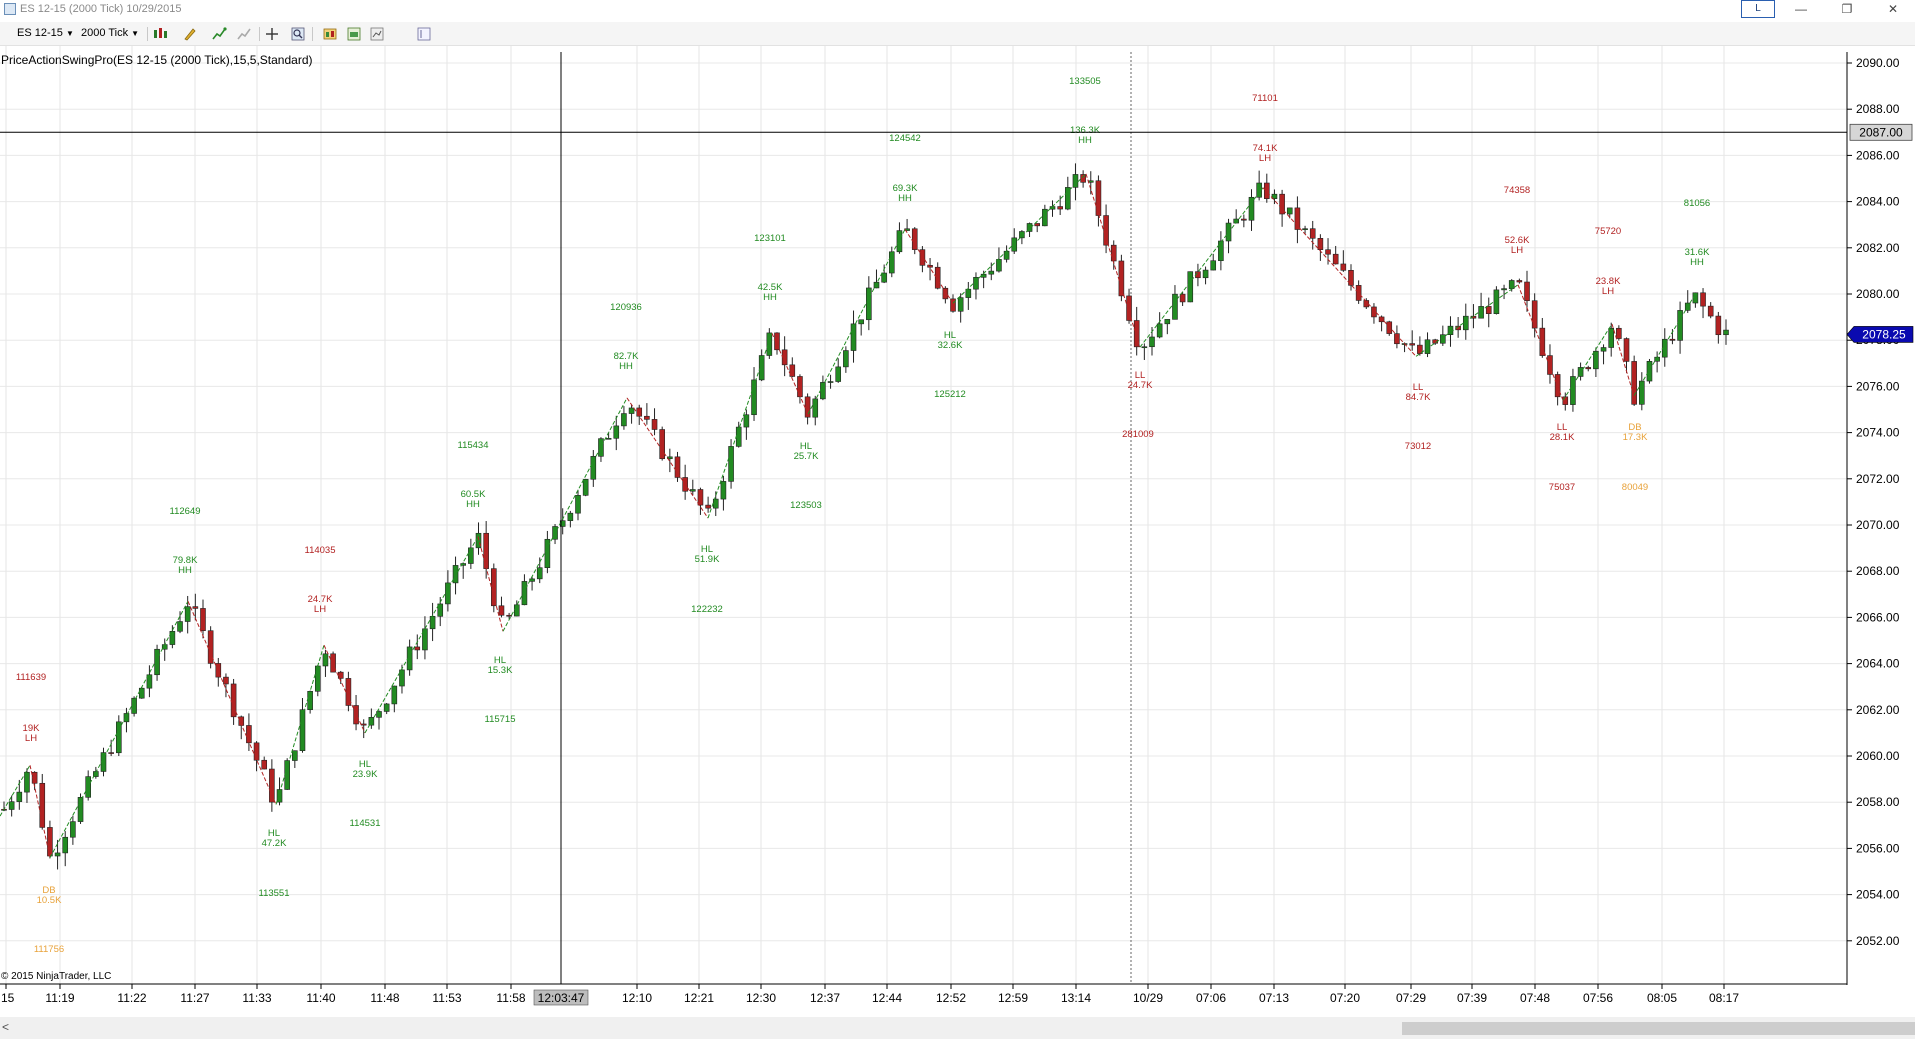 The width and height of the screenshot is (1915, 1039). I want to click on swing-label: DB, so click(48, 890).